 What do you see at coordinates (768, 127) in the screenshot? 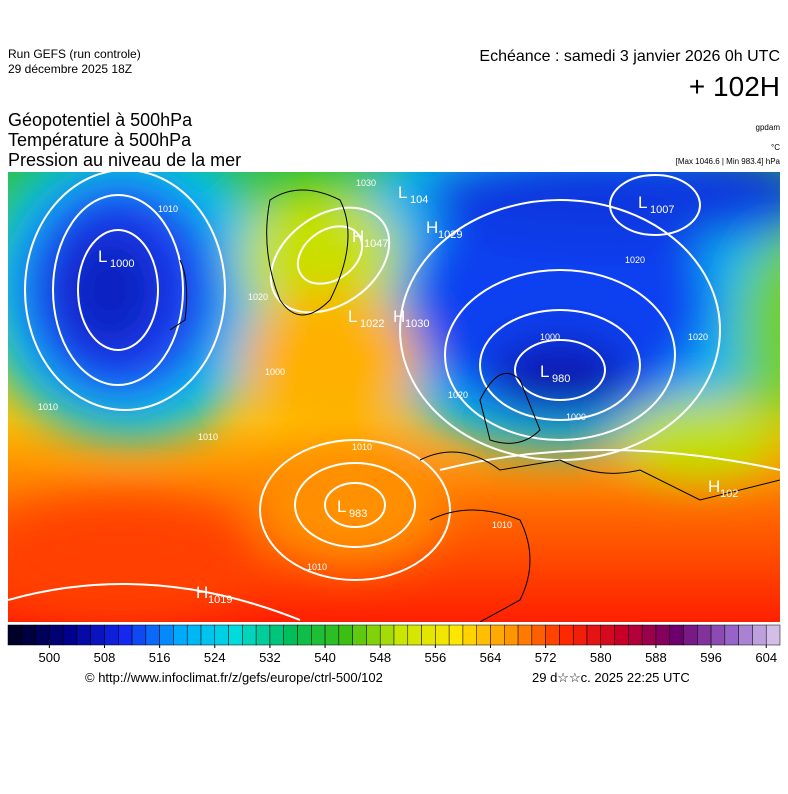
I see `unit: gpdam` at bounding box center [768, 127].